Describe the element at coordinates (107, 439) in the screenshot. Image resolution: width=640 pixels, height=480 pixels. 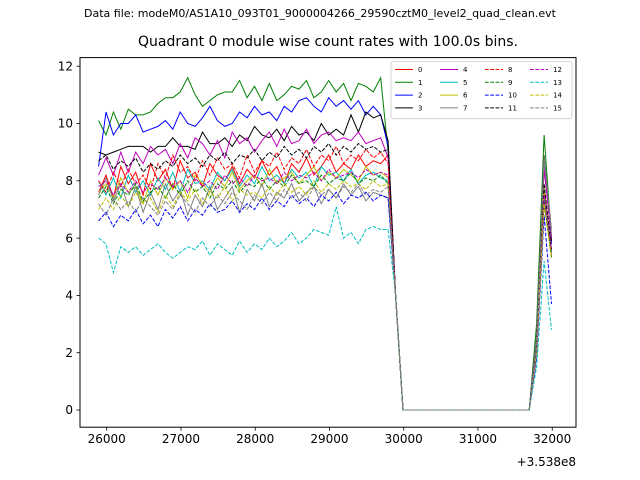
I see `x-tick-label: 26000` at that location.